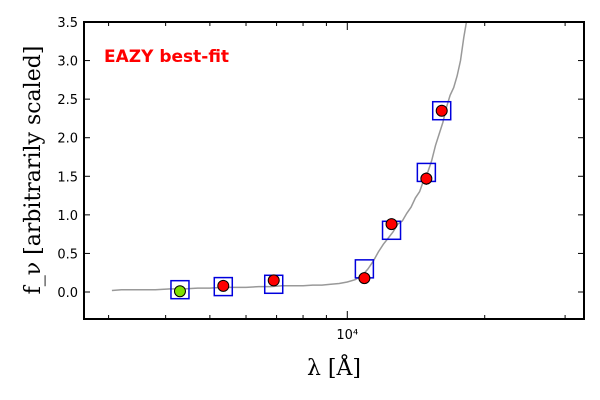 The height and width of the screenshot is (400, 600). What do you see at coordinates (67, 62) in the screenshot?
I see `y-tick-label: 3.0` at bounding box center [67, 62].